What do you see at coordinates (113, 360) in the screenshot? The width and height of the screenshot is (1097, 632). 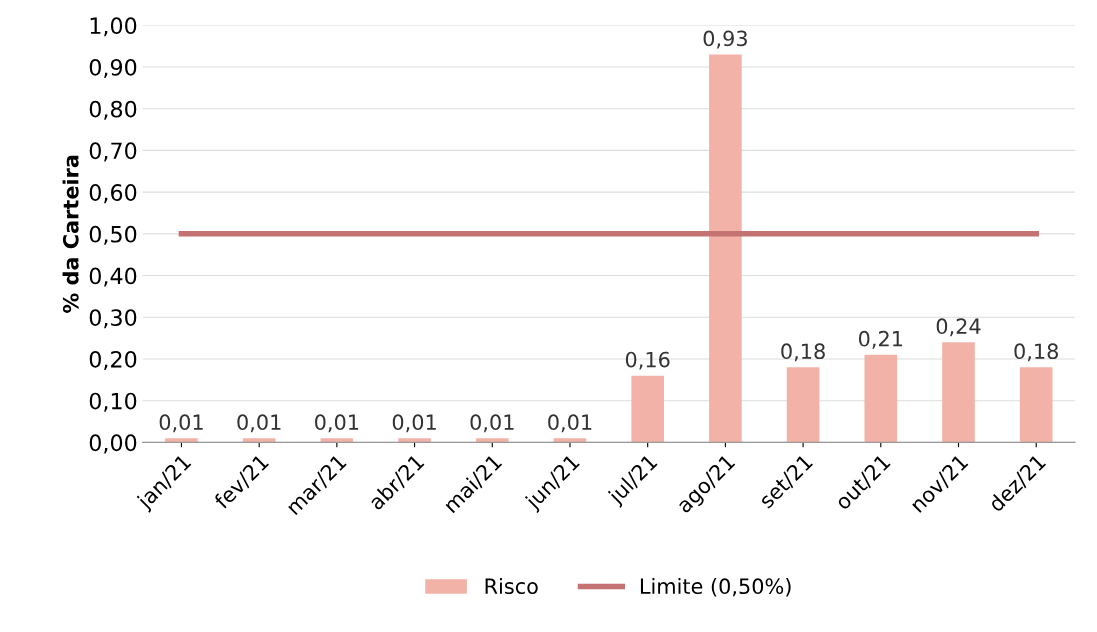 I see `y-tick-label: 0,20` at bounding box center [113, 360].